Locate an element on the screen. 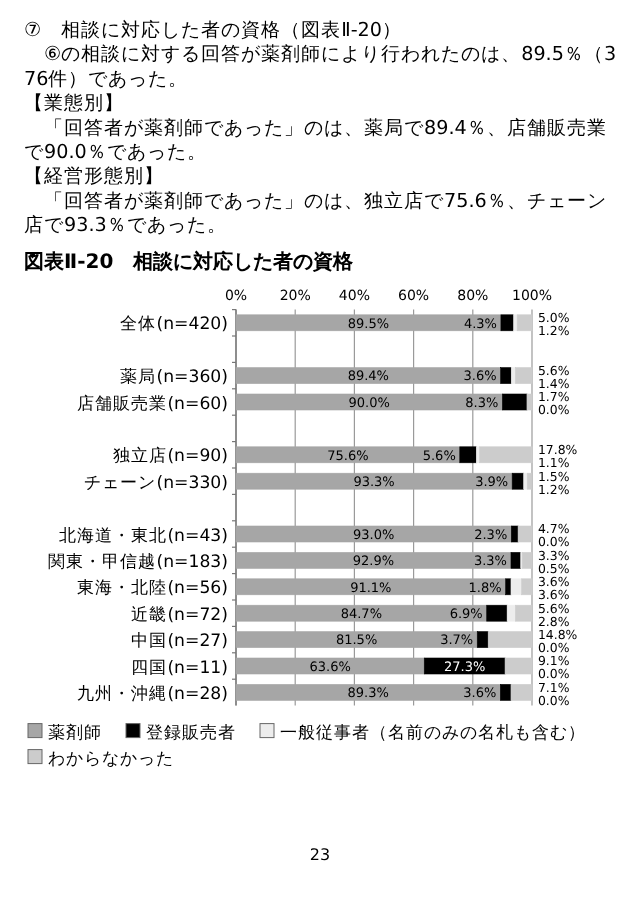  y-tick-label: 関東・甲信越(n=183) is located at coordinates (138, 562).